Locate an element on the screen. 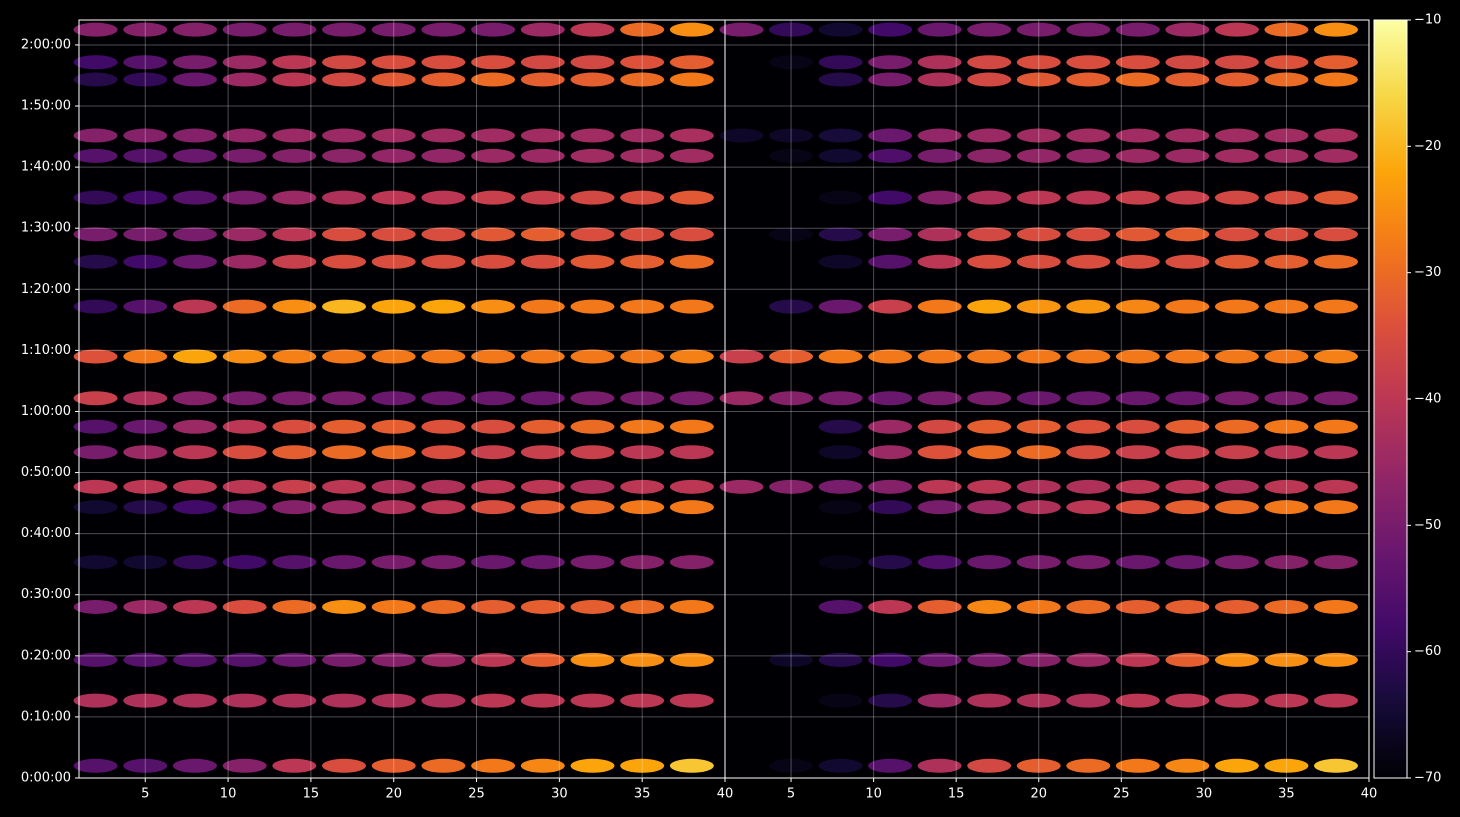 This screenshot has height=817, width=1460. colorbar-tick-label: −50 is located at coordinates (1427, 525).